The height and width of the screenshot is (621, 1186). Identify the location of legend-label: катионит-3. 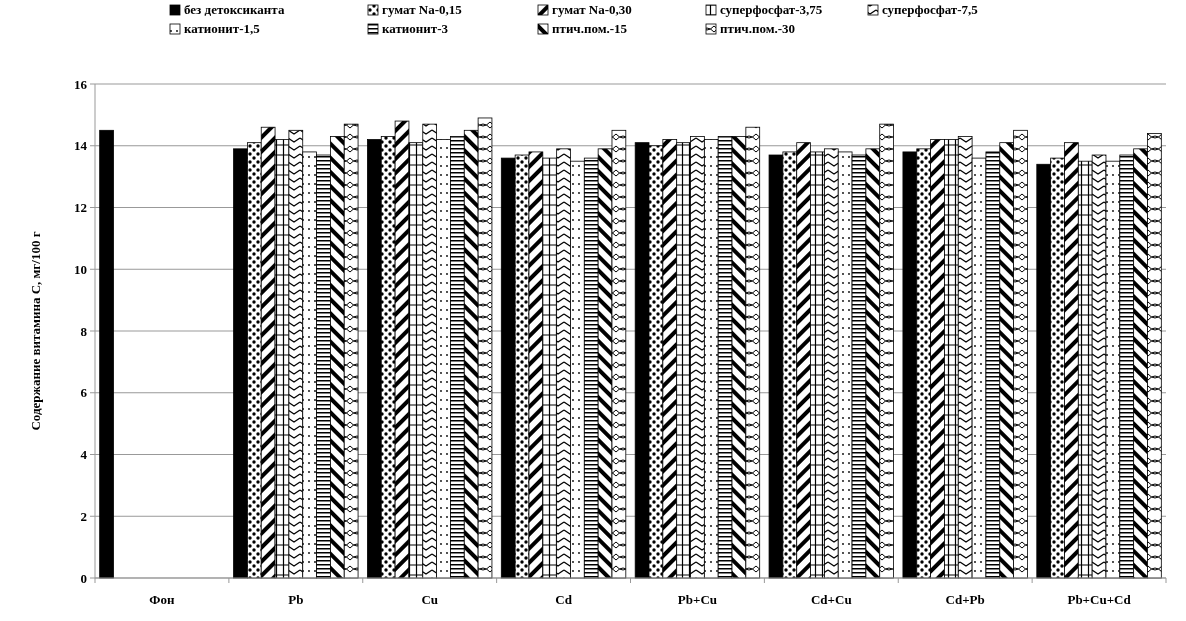
(415, 28).